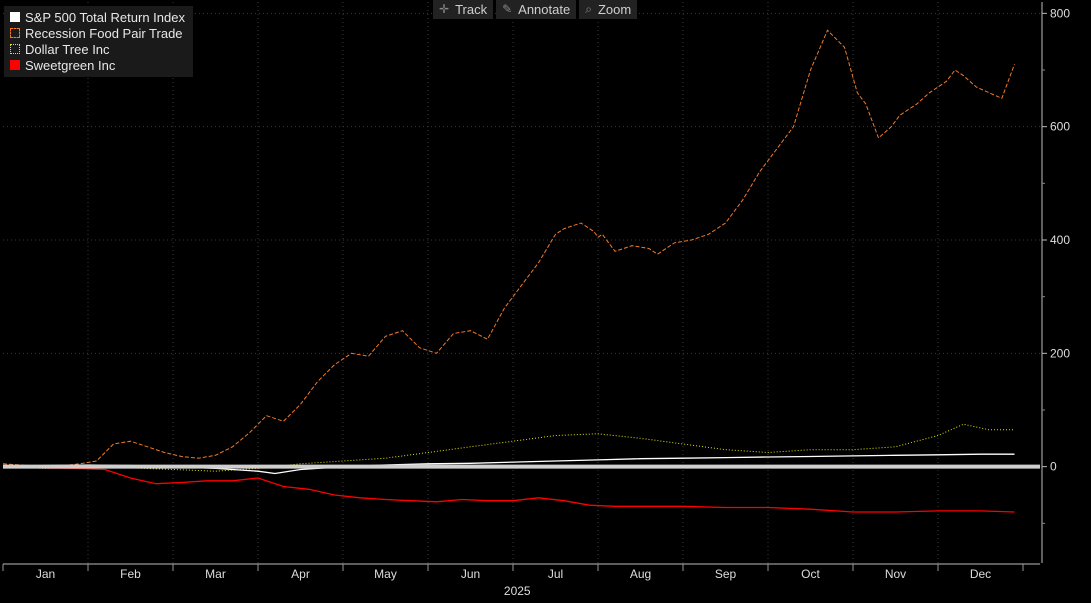 The image size is (1091, 603). I want to click on legend-swatch-sp500, so click(15, 17).